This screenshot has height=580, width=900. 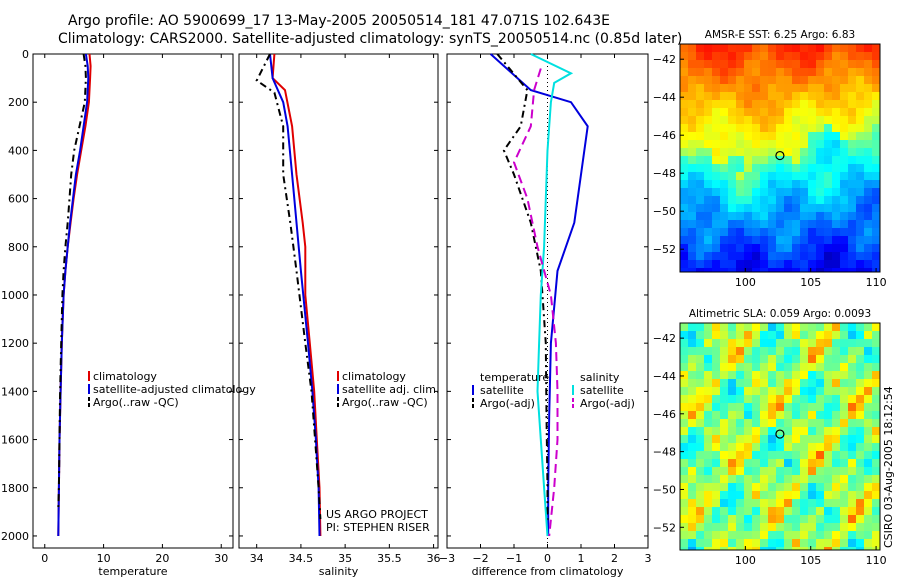 I want to click on salinity-xtick-label: 35.5, so click(x=389, y=558).